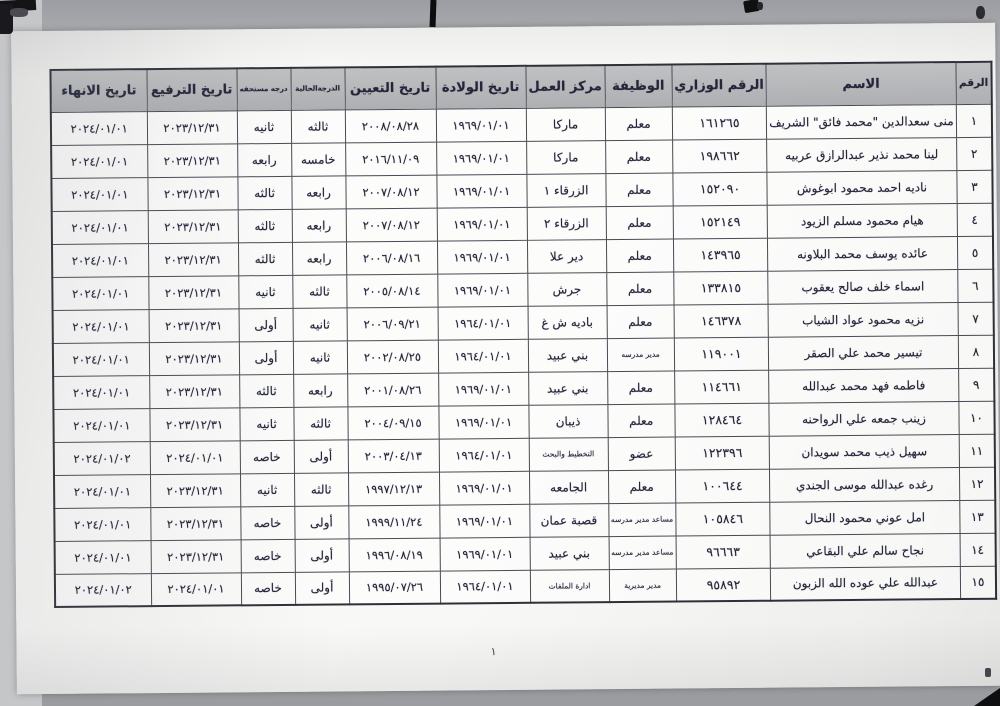 The width and height of the screenshot is (1000, 706). What do you see at coordinates (976, 351) in the screenshot?
I see `table-cell: ٨` at bounding box center [976, 351].